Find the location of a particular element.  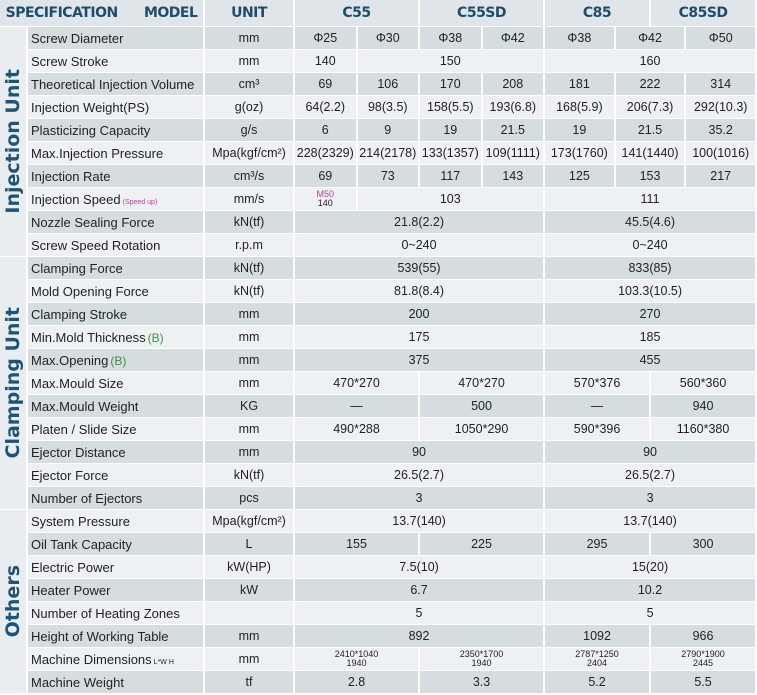

spec-label: SPECIFICATION is located at coordinates (62, 13).